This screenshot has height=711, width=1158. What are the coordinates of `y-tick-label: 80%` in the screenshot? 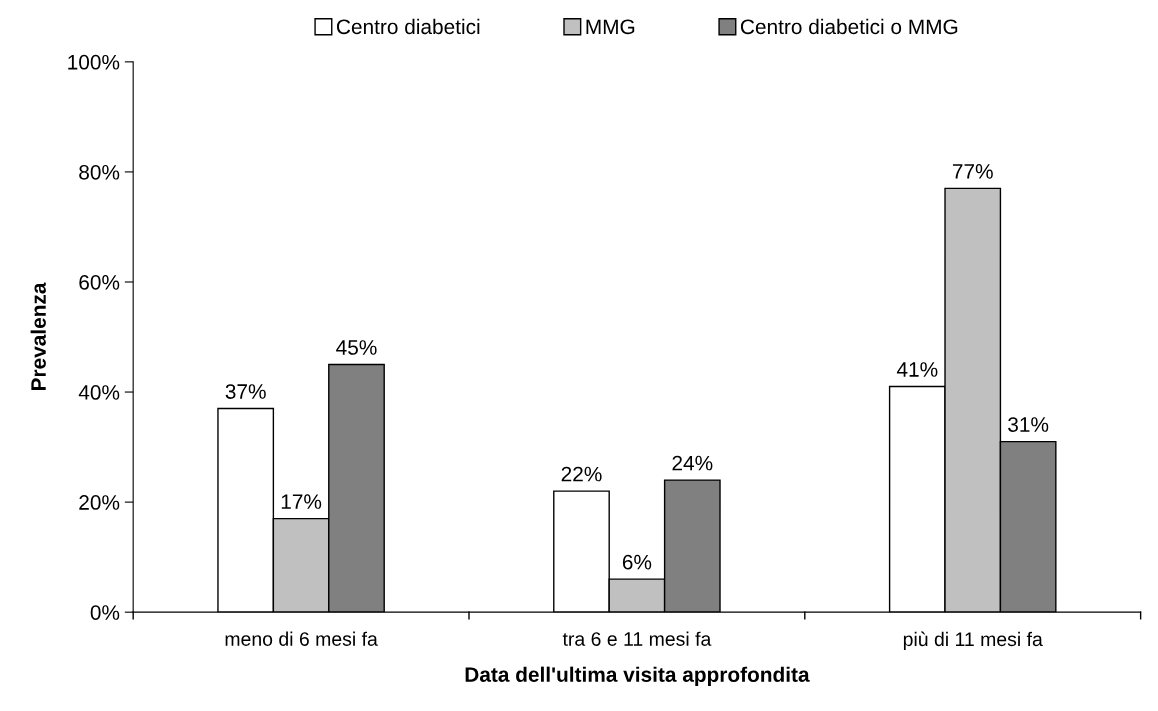 It's located at (99, 172).